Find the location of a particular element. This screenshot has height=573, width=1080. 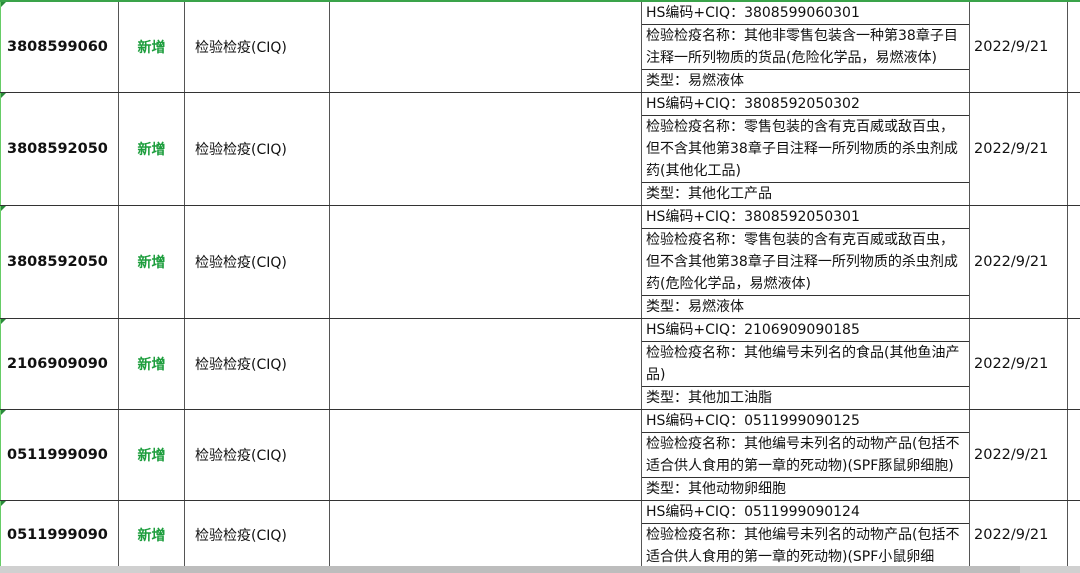

product-type: 类型：其他动物卵细胞 is located at coordinates (716, 489).